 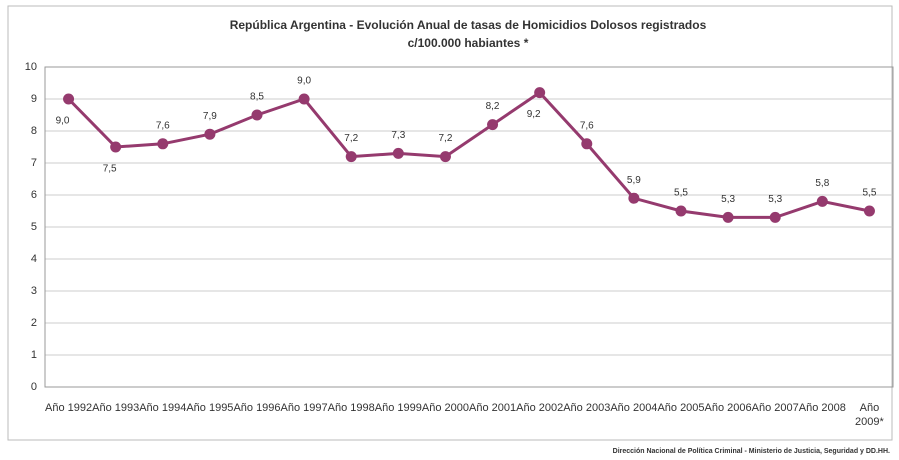 What do you see at coordinates (634, 408) in the screenshot?
I see `x-tick-label: Año 2004` at bounding box center [634, 408].